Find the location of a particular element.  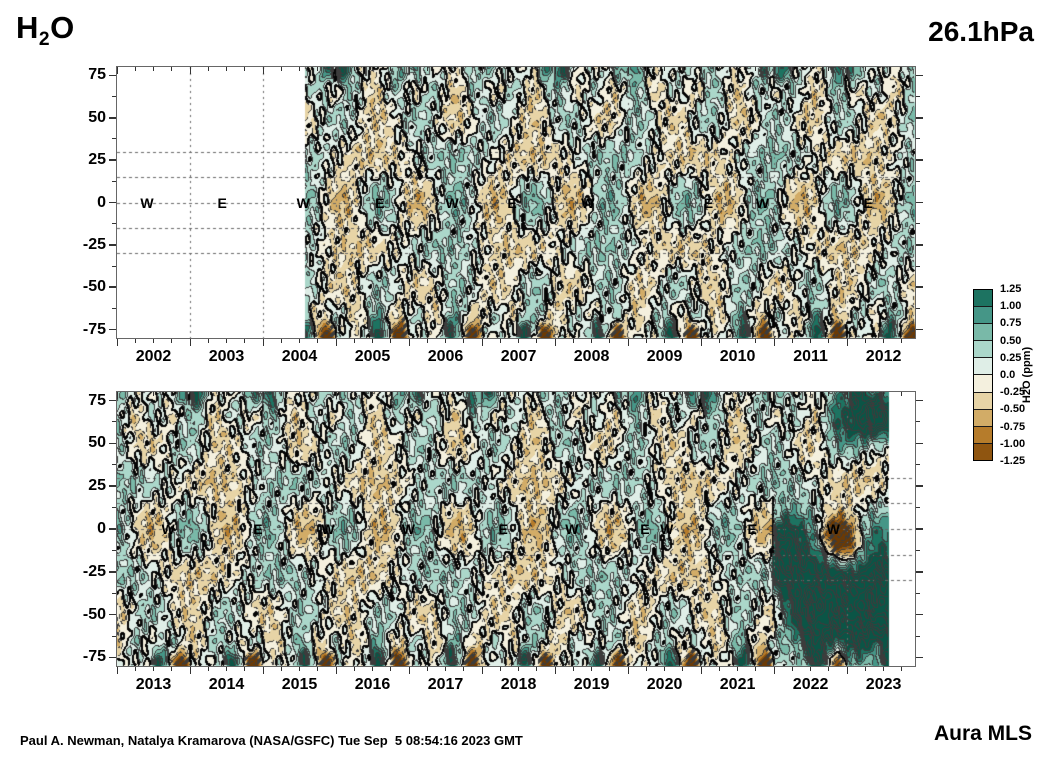

year-tick-label: 2014 is located at coordinates (226, 684).